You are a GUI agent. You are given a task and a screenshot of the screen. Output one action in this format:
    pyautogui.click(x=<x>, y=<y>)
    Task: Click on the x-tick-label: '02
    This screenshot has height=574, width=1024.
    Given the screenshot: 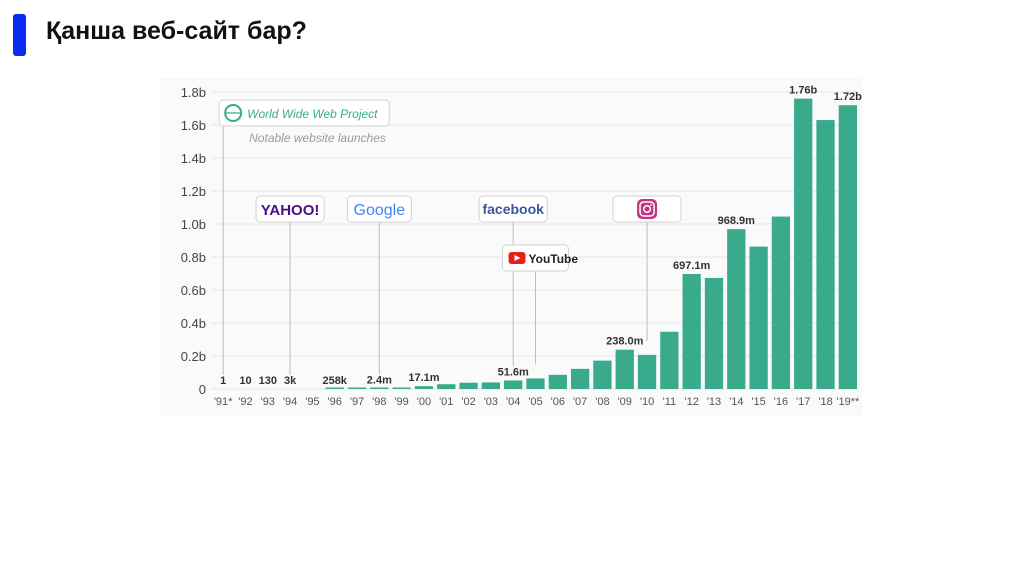 What is the action you would take?
    pyautogui.click(x=468, y=402)
    